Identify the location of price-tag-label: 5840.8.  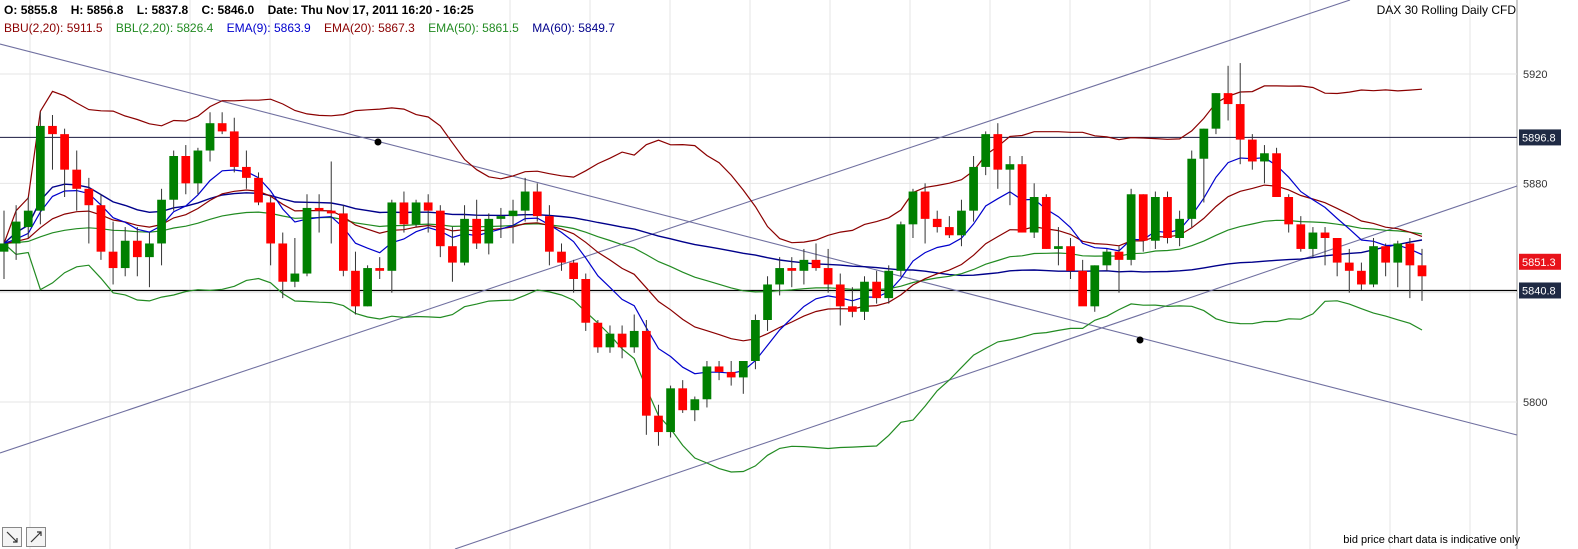
(1539, 291).